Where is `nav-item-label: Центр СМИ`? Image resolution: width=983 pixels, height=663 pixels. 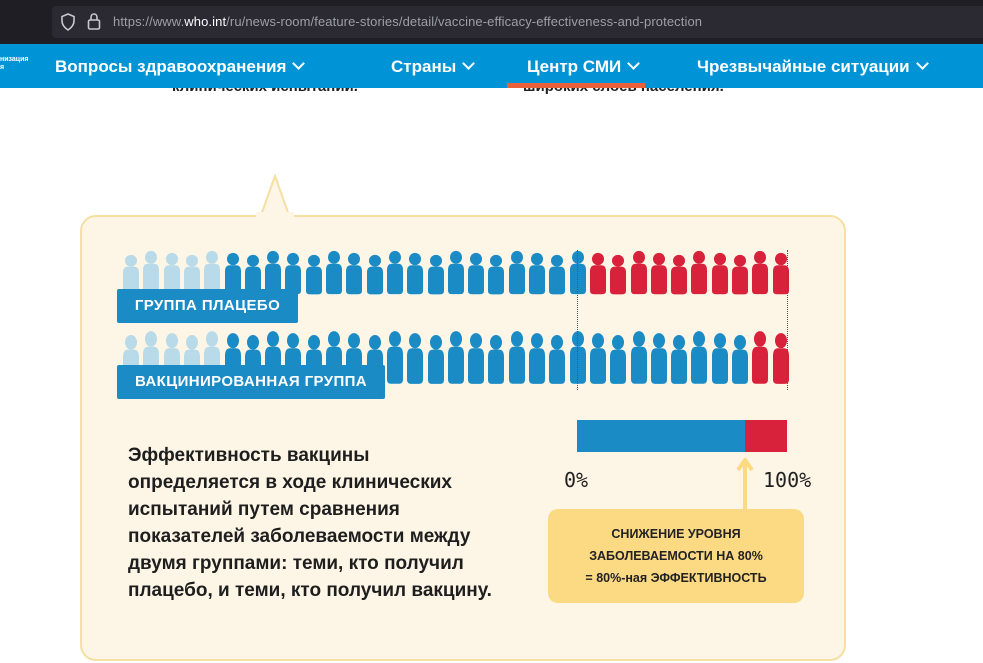
nav-item-label: Центр СМИ is located at coordinates (574, 66).